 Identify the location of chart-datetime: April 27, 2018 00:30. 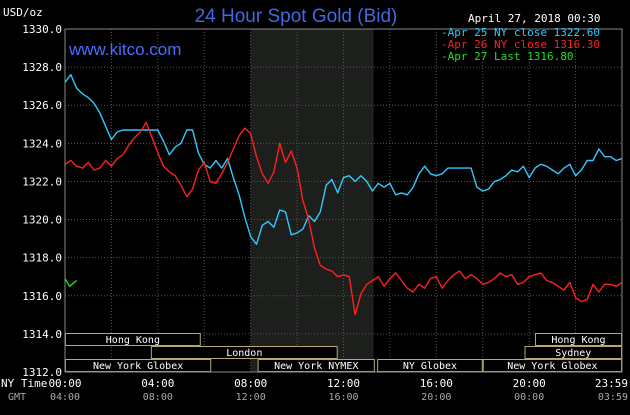
(534, 18).